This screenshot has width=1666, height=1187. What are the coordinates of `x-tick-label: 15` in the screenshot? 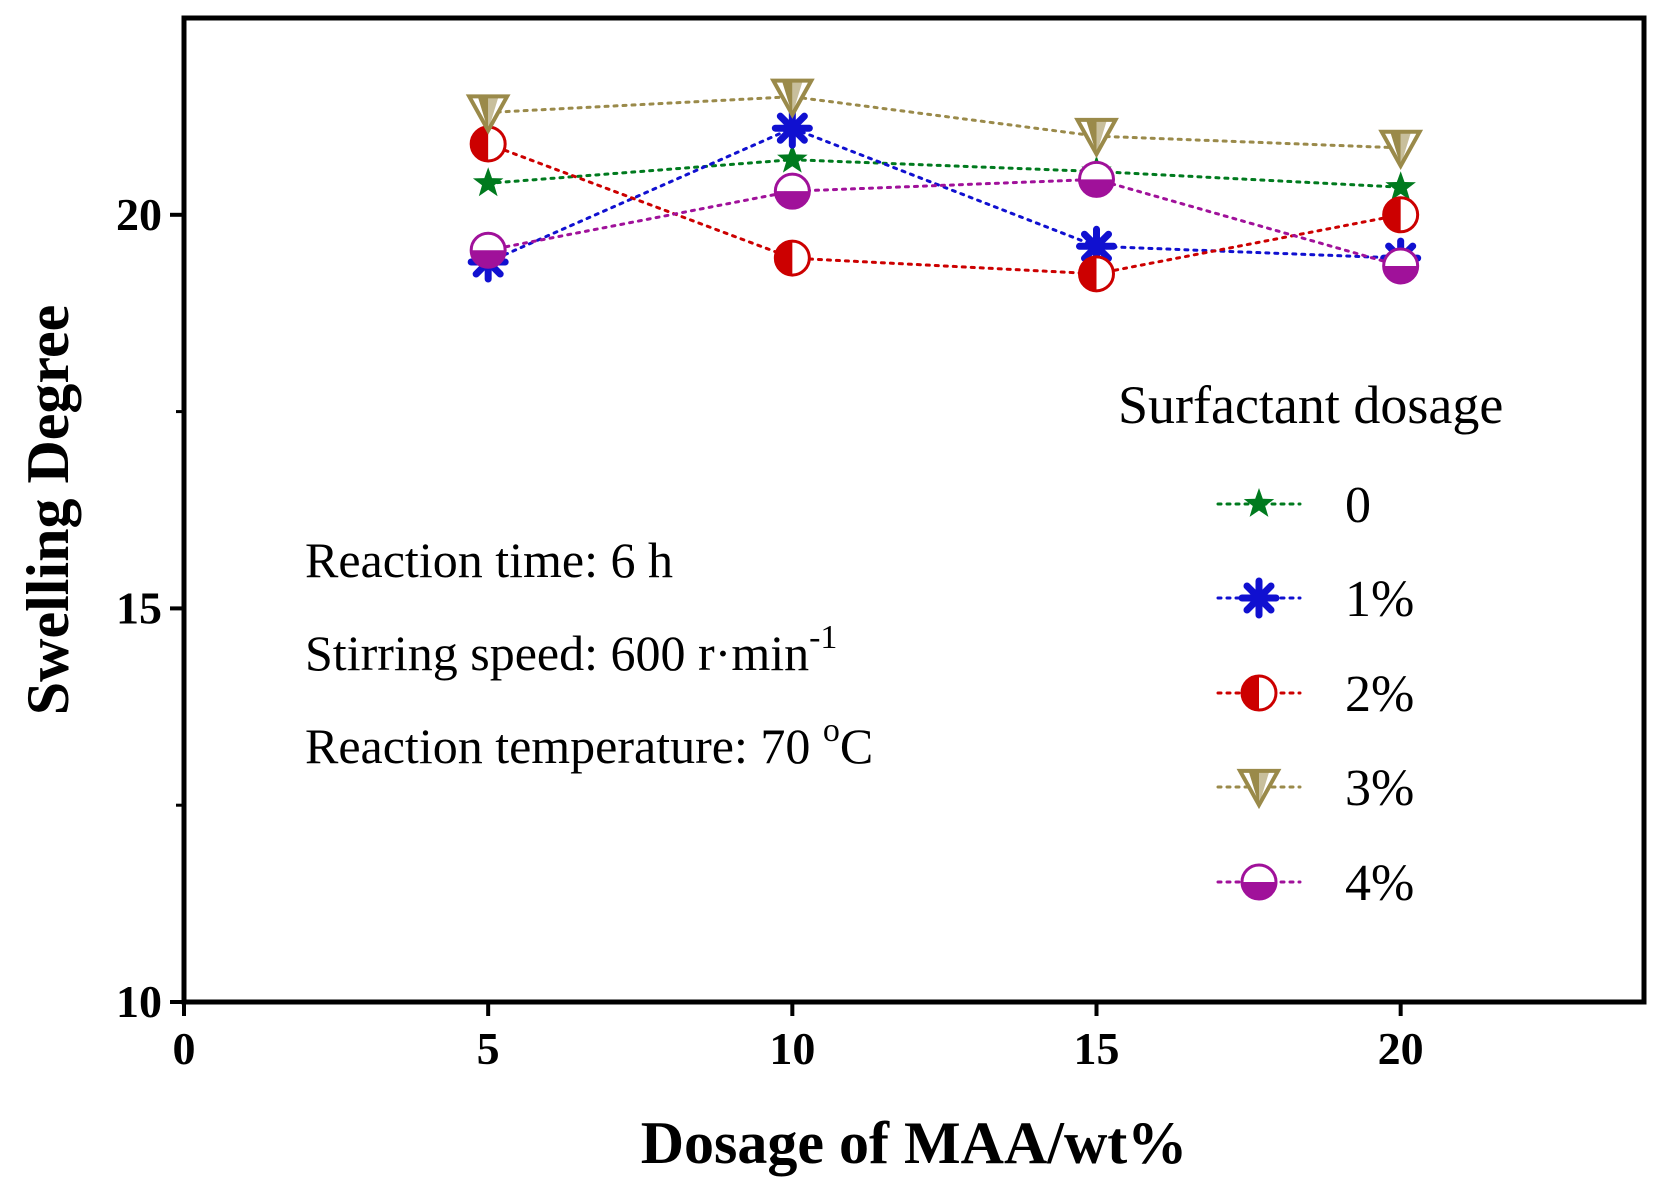 It's located at (1097, 1048).